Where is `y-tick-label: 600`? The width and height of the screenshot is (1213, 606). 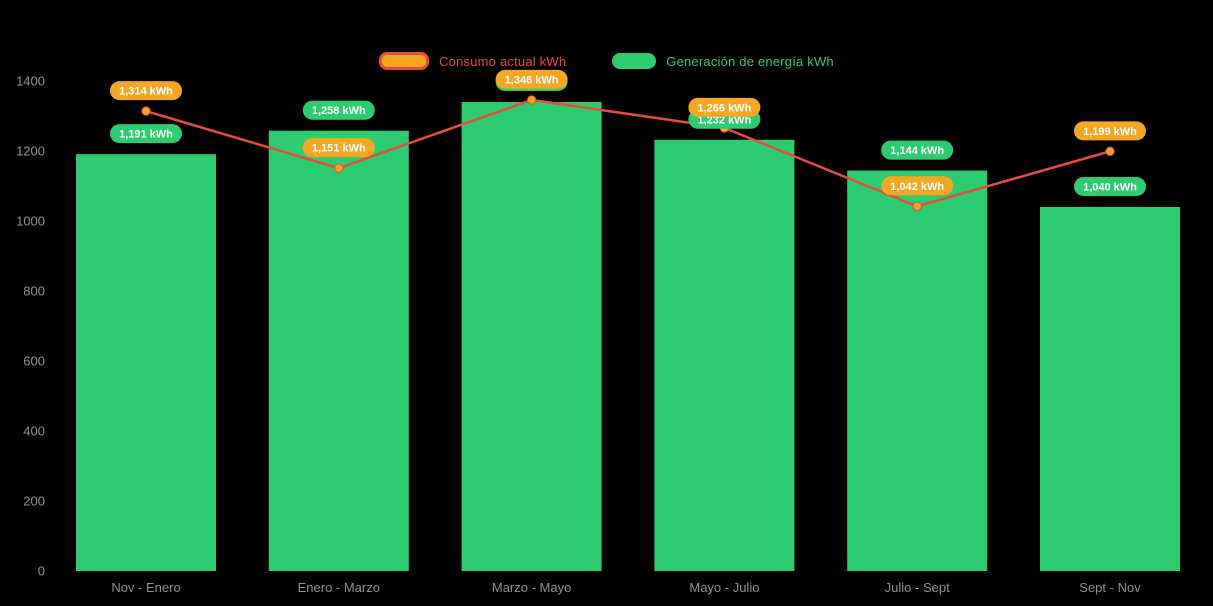 y-tick-label: 600 is located at coordinates (34, 361).